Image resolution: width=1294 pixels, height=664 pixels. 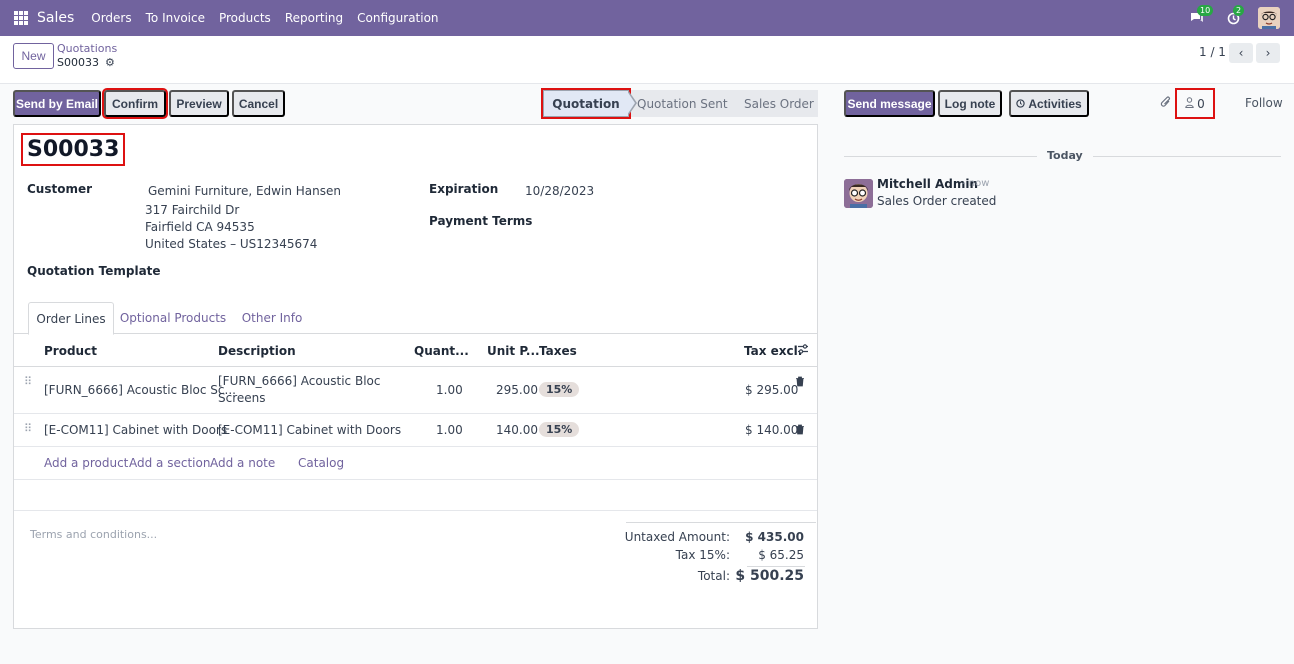 I want to click on cancel-button: Cancel, so click(x=258, y=103).